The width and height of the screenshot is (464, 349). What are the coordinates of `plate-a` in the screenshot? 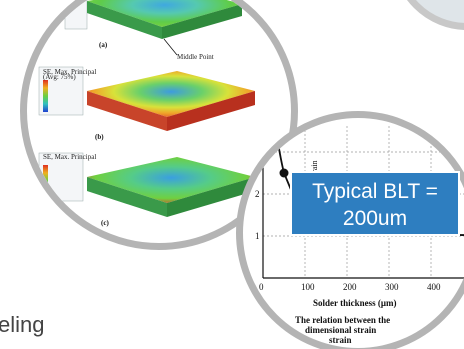 It's located at (153, 28).